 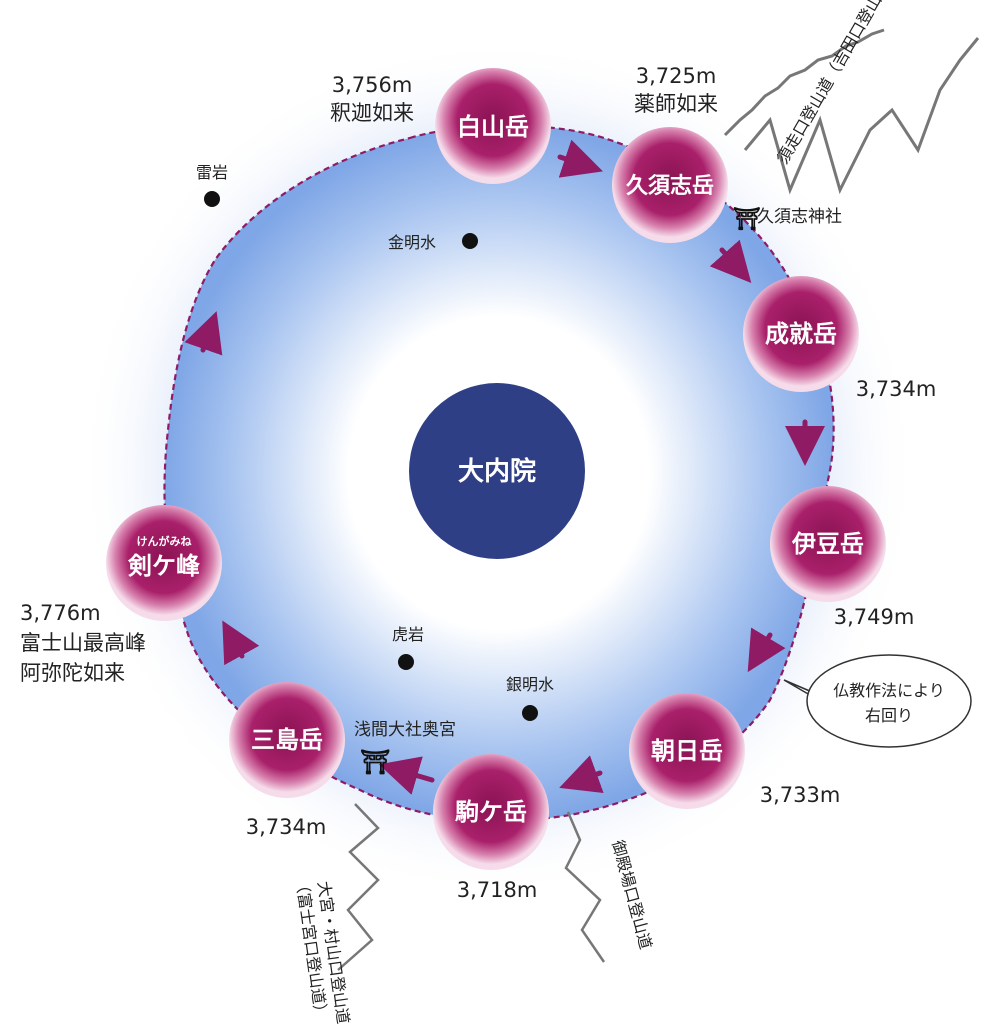 What do you see at coordinates (163, 566) in the screenshot?
I see `peak-name-kengamine: 剣ケ峰` at bounding box center [163, 566].